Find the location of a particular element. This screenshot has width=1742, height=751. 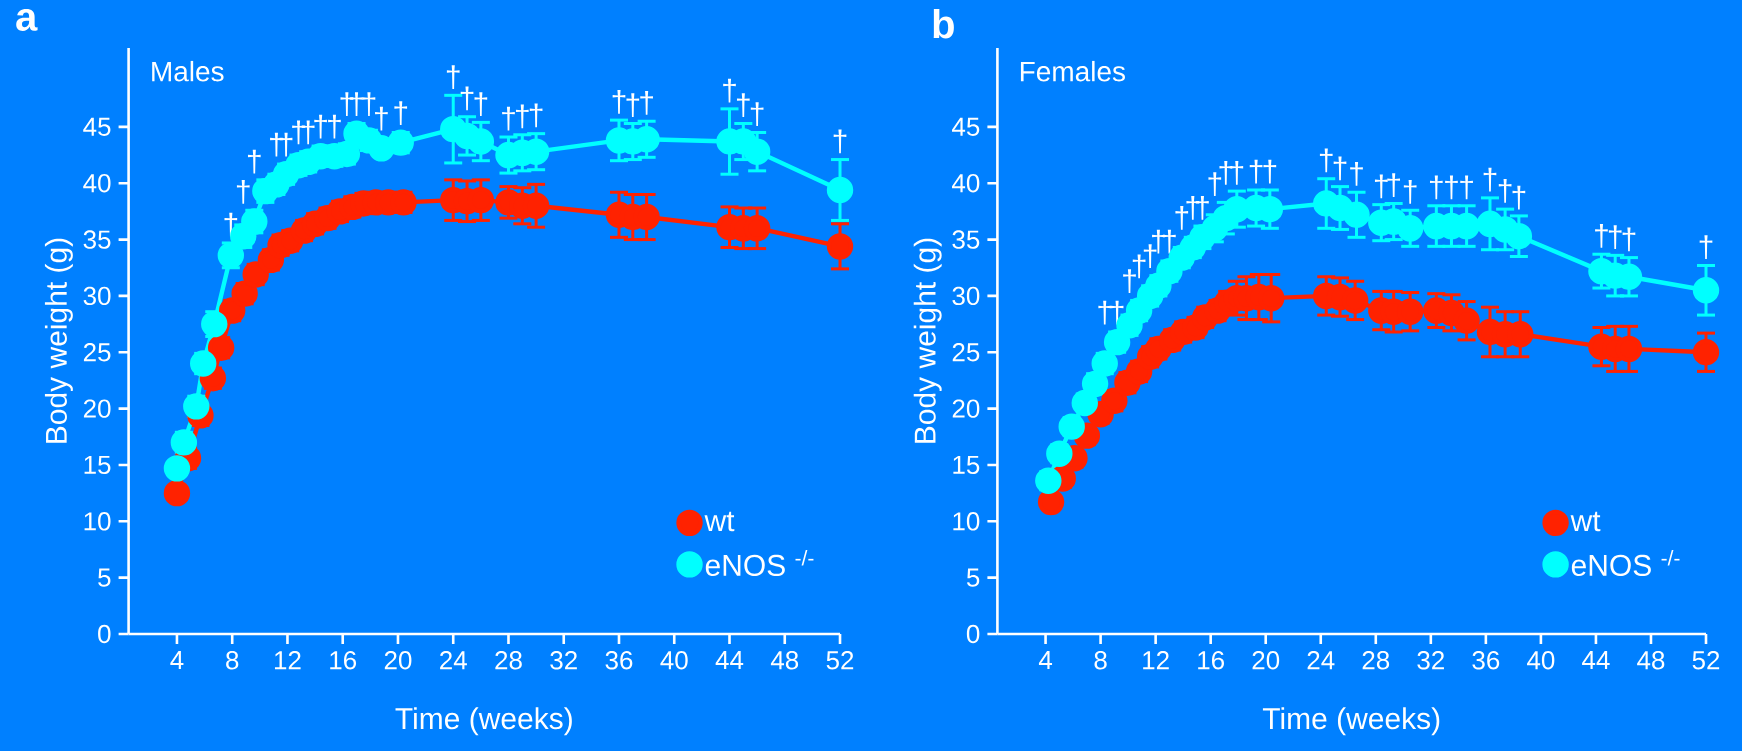

x-tick-label: 20 is located at coordinates (398, 660).